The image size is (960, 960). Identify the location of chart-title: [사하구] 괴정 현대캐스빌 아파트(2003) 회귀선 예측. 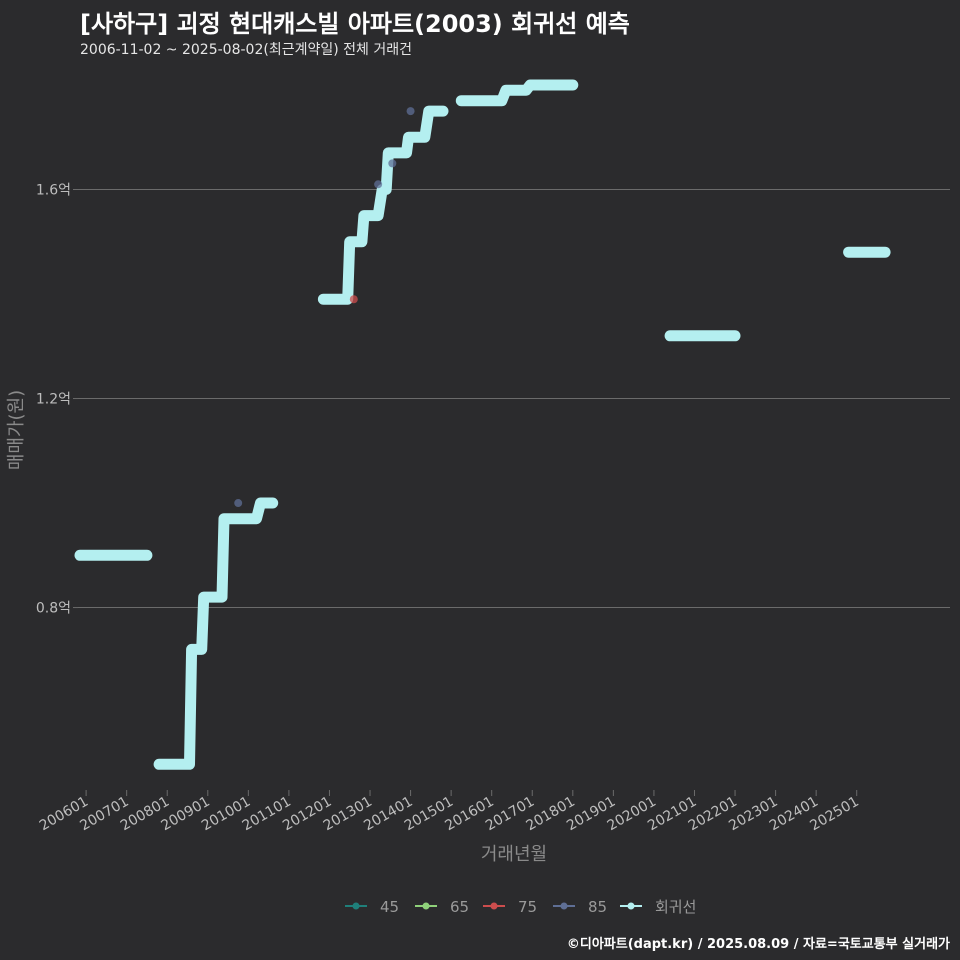
(355, 24).